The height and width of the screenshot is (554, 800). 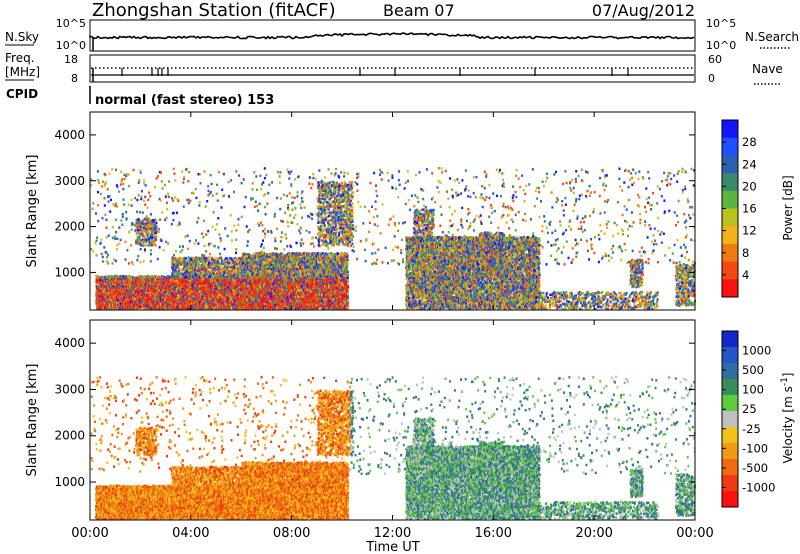 What do you see at coordinates (419, 10) in the screenshot?
I see `beam-label: Beam 07` at bounding box center [419, 10].